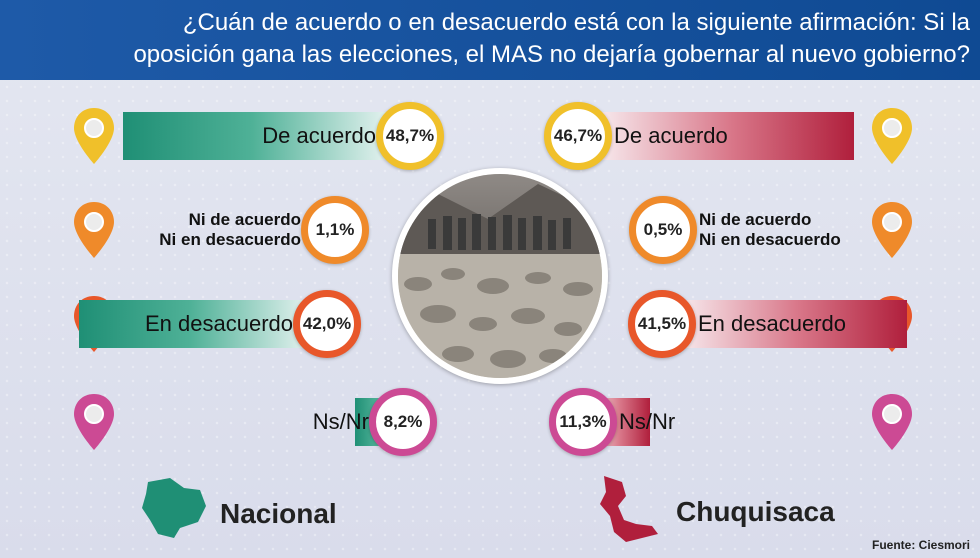 The height and width of the screenshot is (558, 980). I want to click on value-label-nacional: 48,7%, so click(410, 136).